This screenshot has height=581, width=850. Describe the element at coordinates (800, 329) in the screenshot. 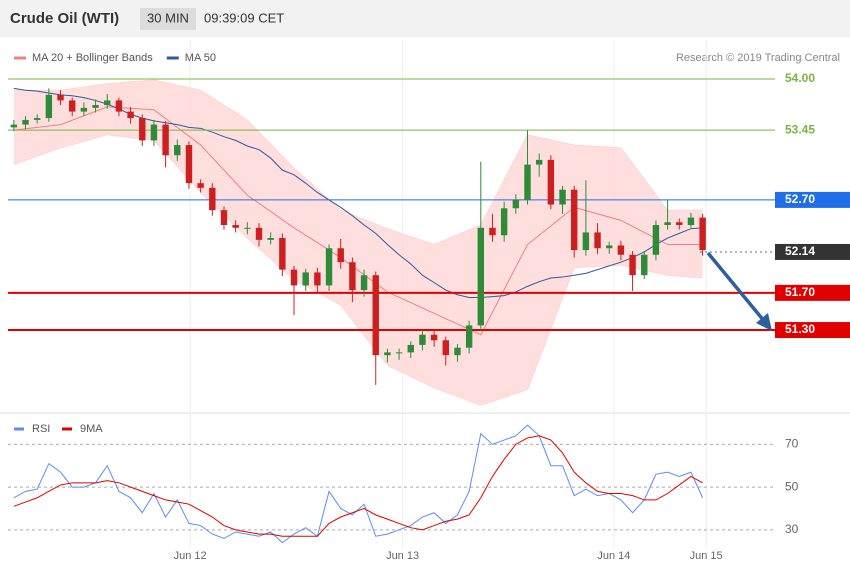

I see `level-label: 51.30` at that location.